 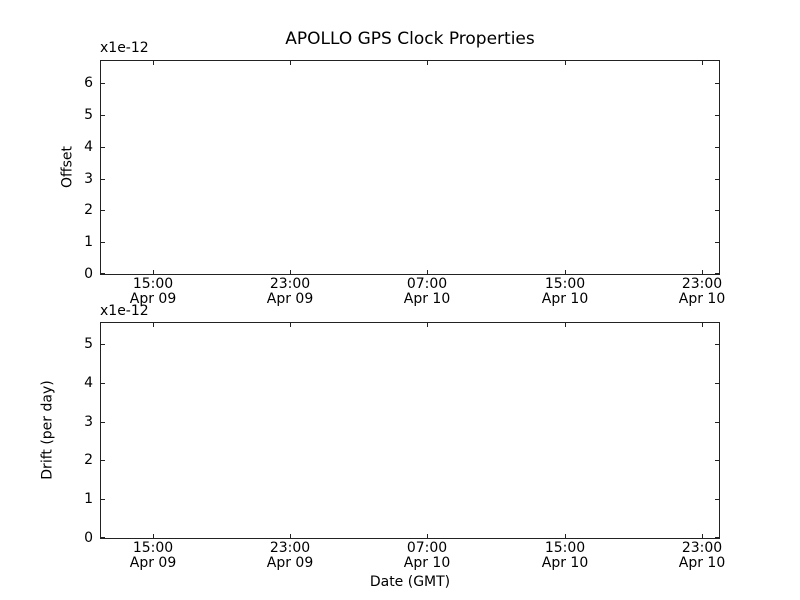 I want to click on x-axis-label: Date (GMT), so click(x=410, y=582).